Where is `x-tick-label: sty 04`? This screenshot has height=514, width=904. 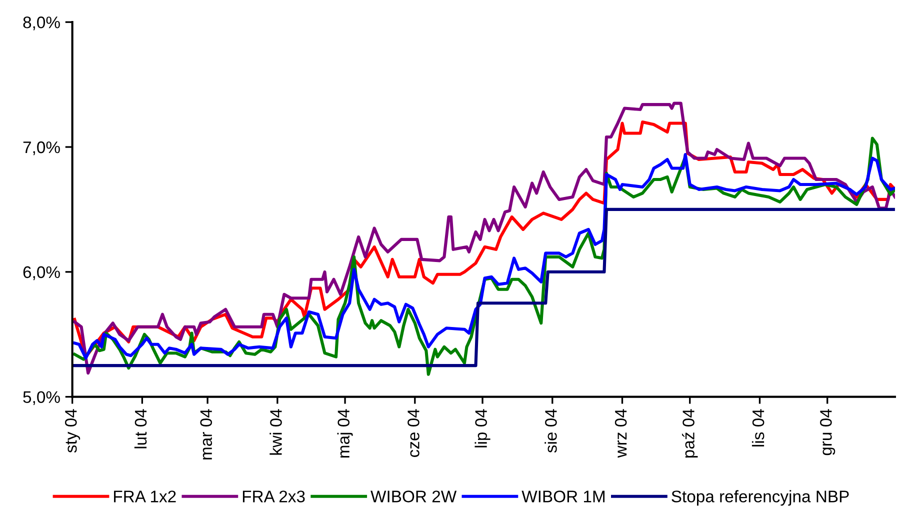 x-tick-label: sty 04 is located at coordinates (72, 431).